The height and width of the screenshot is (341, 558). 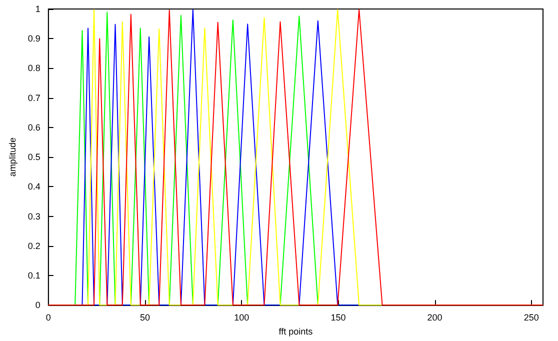 What do you see at coordinates (13, 157) in the screenshot?
I see `y-axis-title: amplitude` at bounding box center [13, 157].